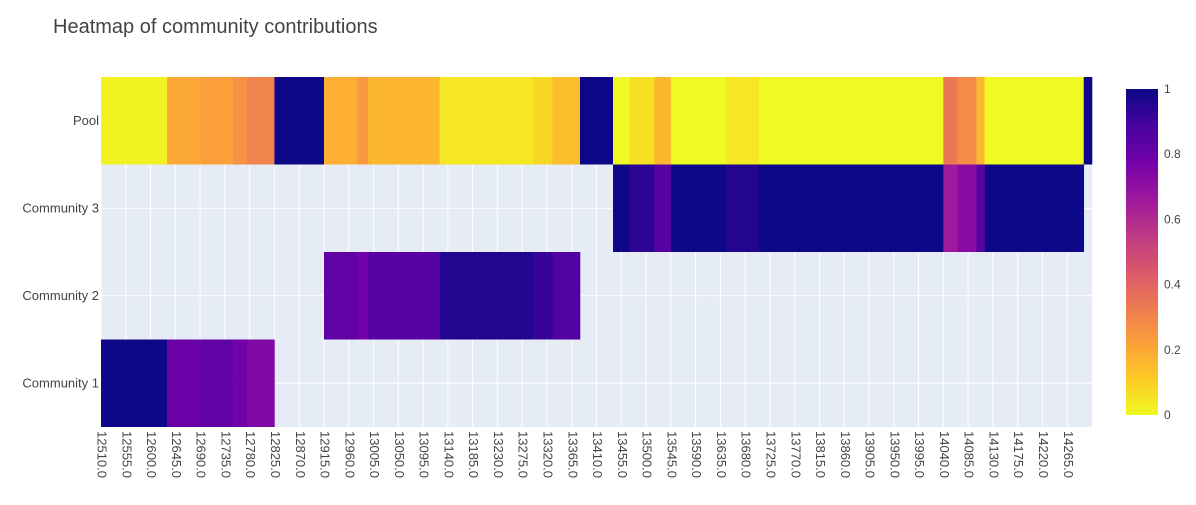 This screenshot has height=505, width=1196. I want to click on x-tick-label: 13320.0, so click(548, 454).